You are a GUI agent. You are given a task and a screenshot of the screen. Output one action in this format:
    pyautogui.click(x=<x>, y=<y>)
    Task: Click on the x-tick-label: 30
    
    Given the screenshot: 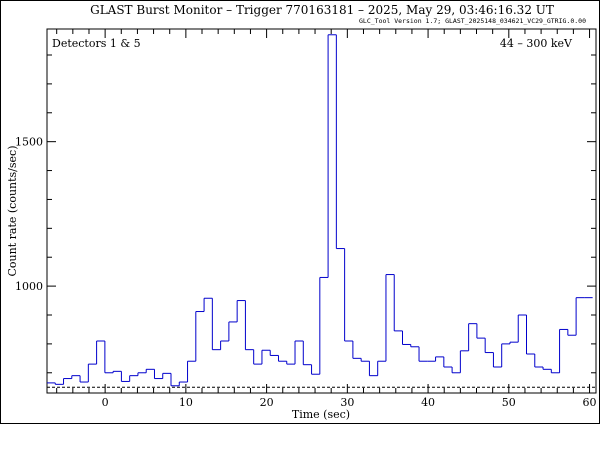 What is the action you would take?
    pyautogui.click(x=347, y=402)
    